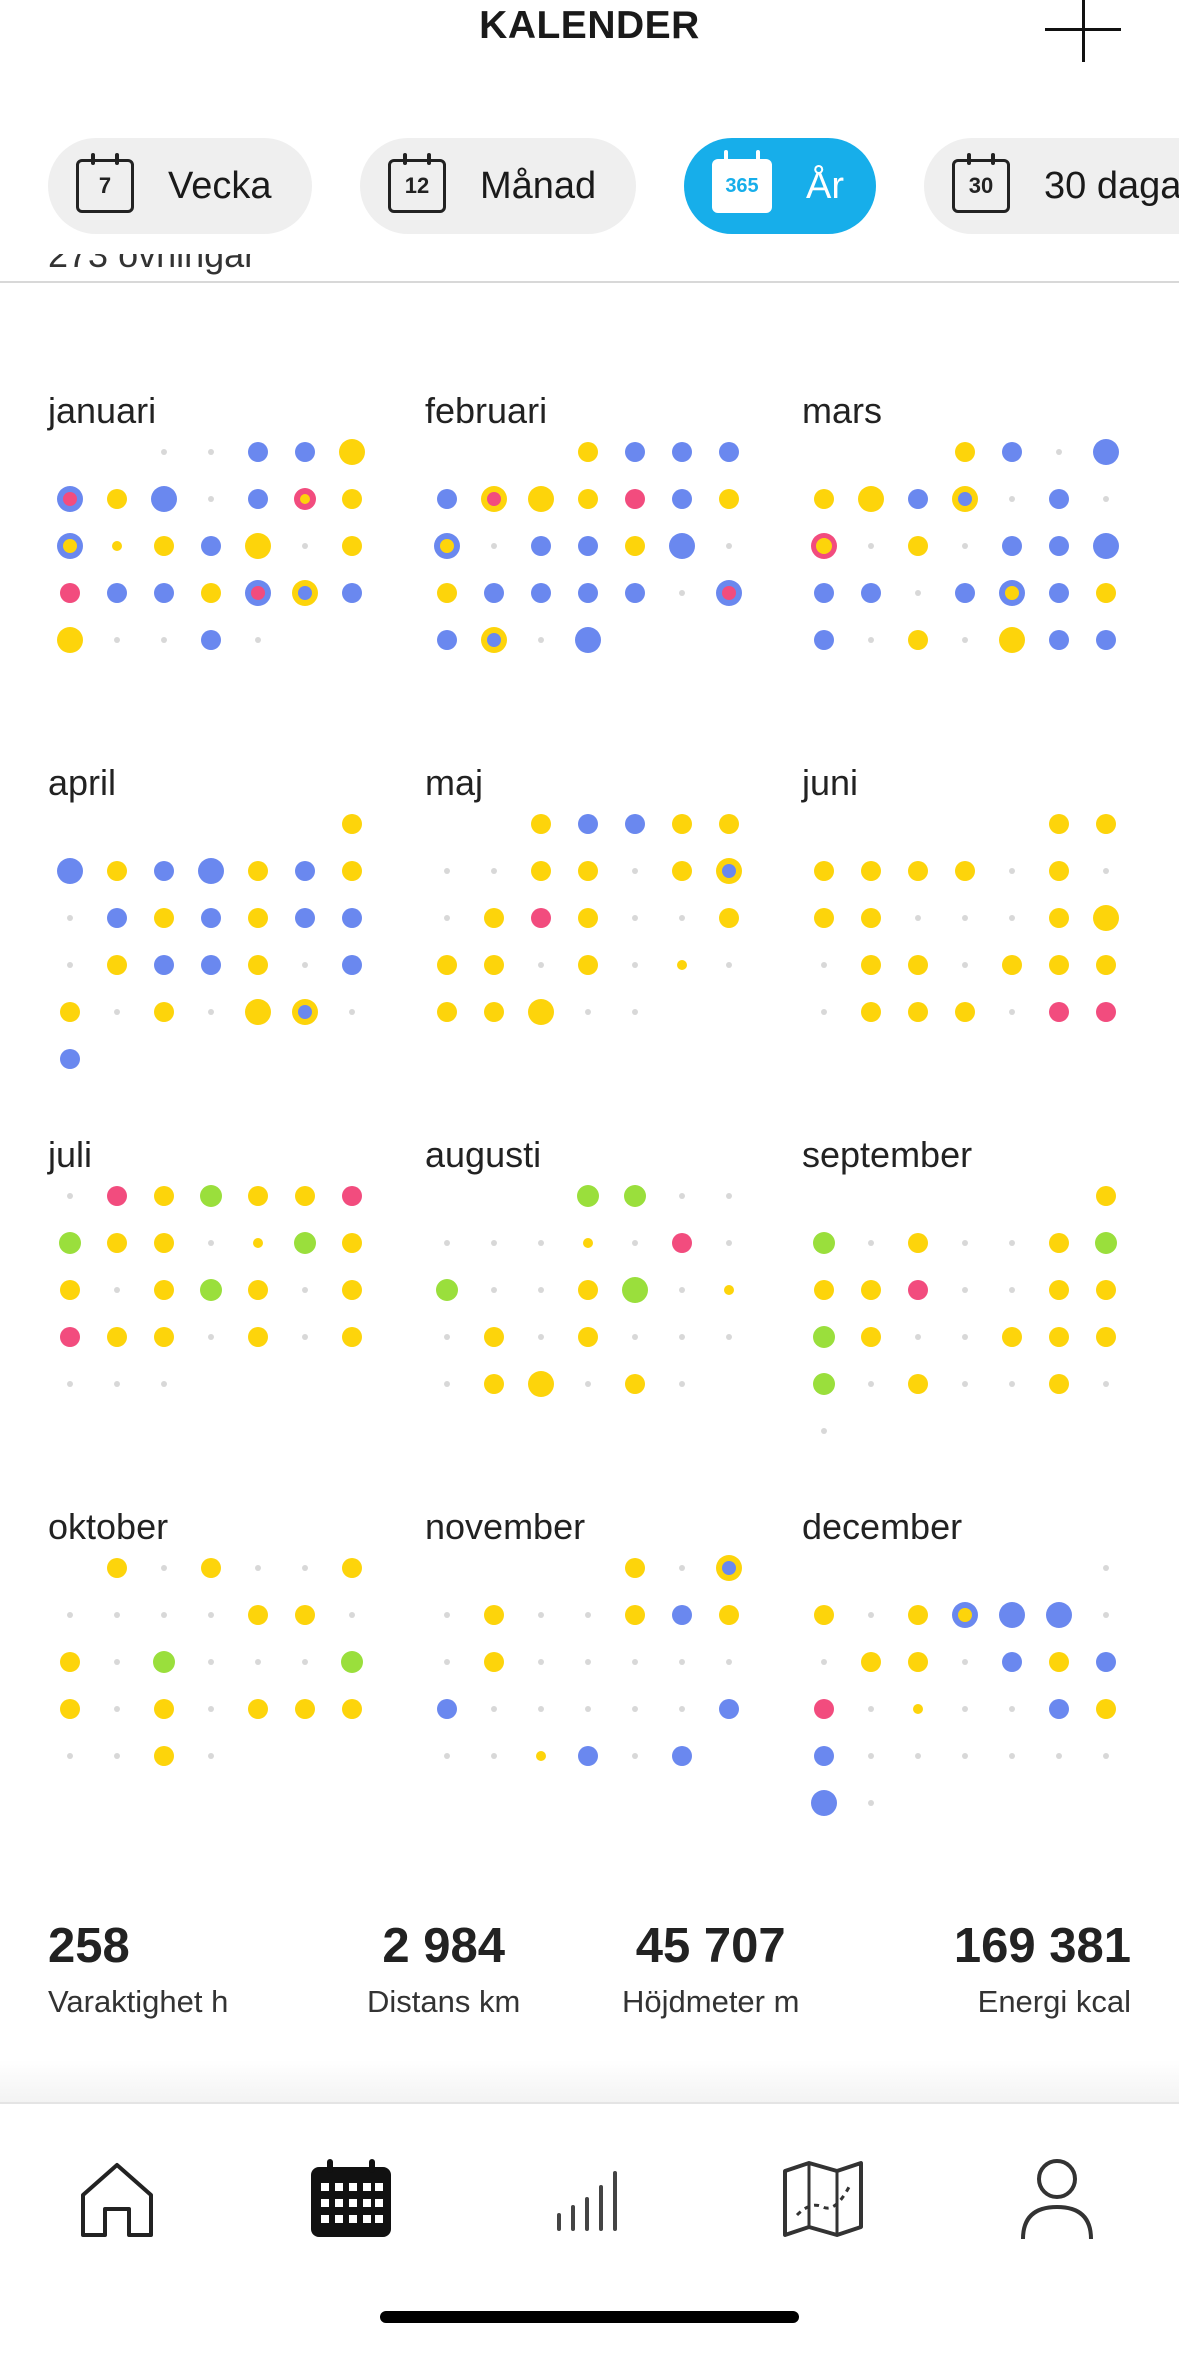 This screenshot has width=1179, height=2355. Describe the element at coordinates (780, 186) in the screenshot. I see `tab-year: 365 År` at that location.